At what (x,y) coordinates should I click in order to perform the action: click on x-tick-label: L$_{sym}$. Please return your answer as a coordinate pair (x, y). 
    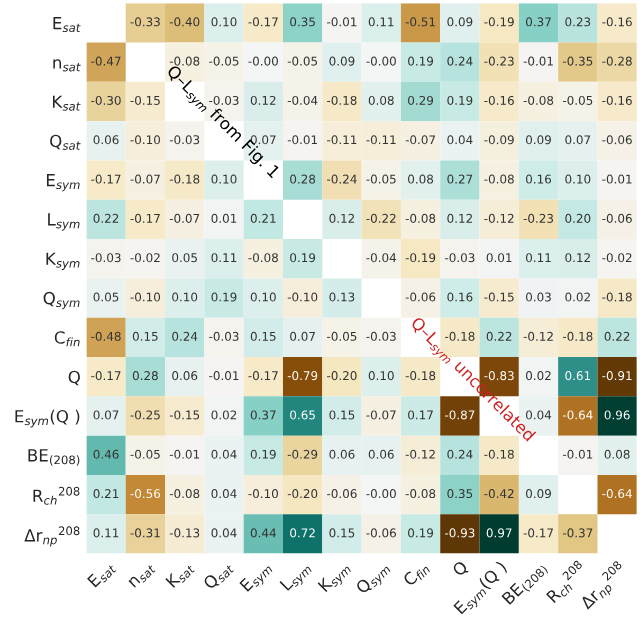
    Looking at the image, I should click on (296, 577).